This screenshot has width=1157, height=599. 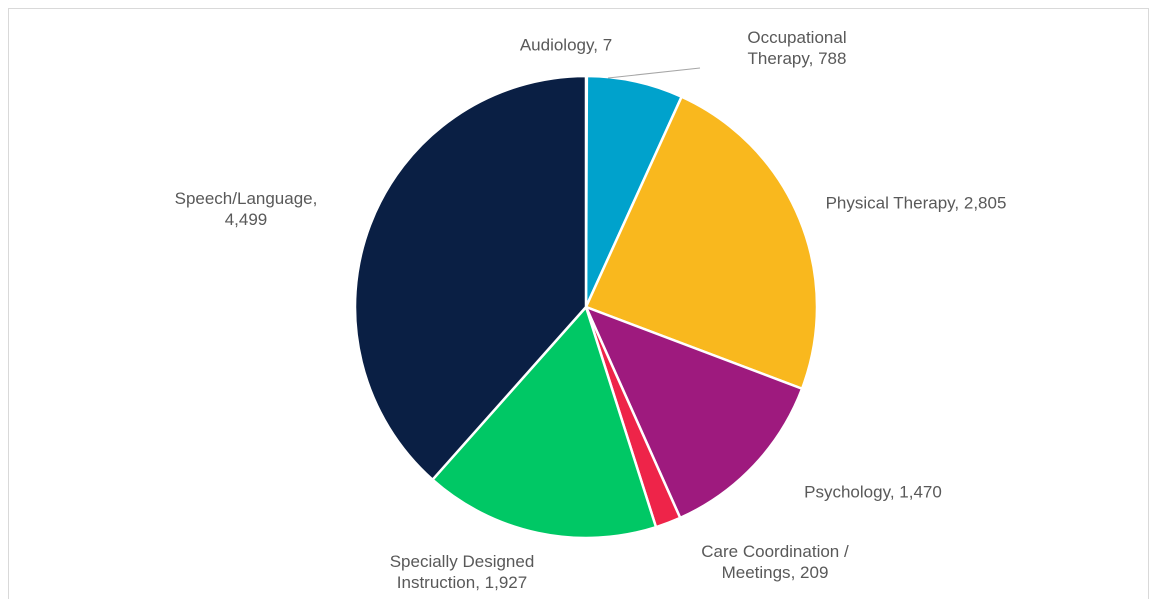 I want to click on leader-line, so click(x=654, y=73).